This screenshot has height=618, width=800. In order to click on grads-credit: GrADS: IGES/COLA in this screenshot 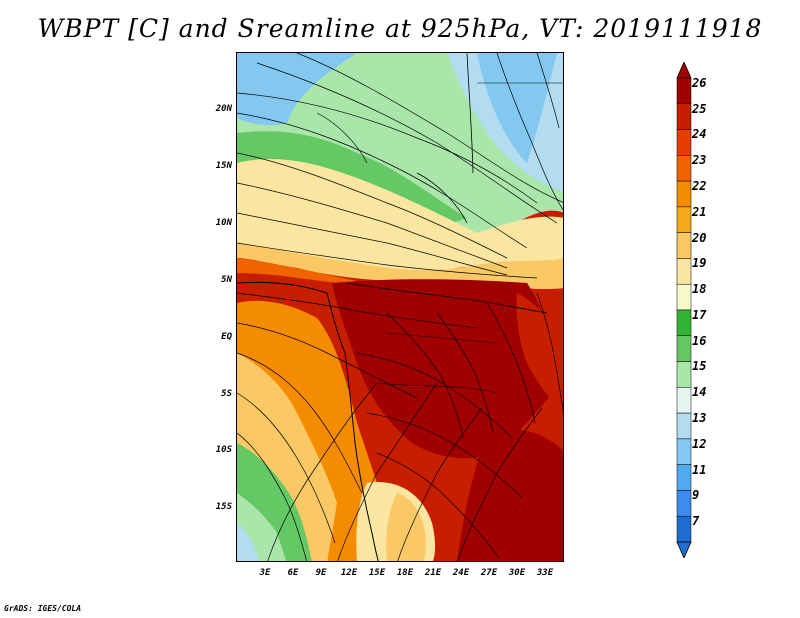, I will do `click(43, 608)`.